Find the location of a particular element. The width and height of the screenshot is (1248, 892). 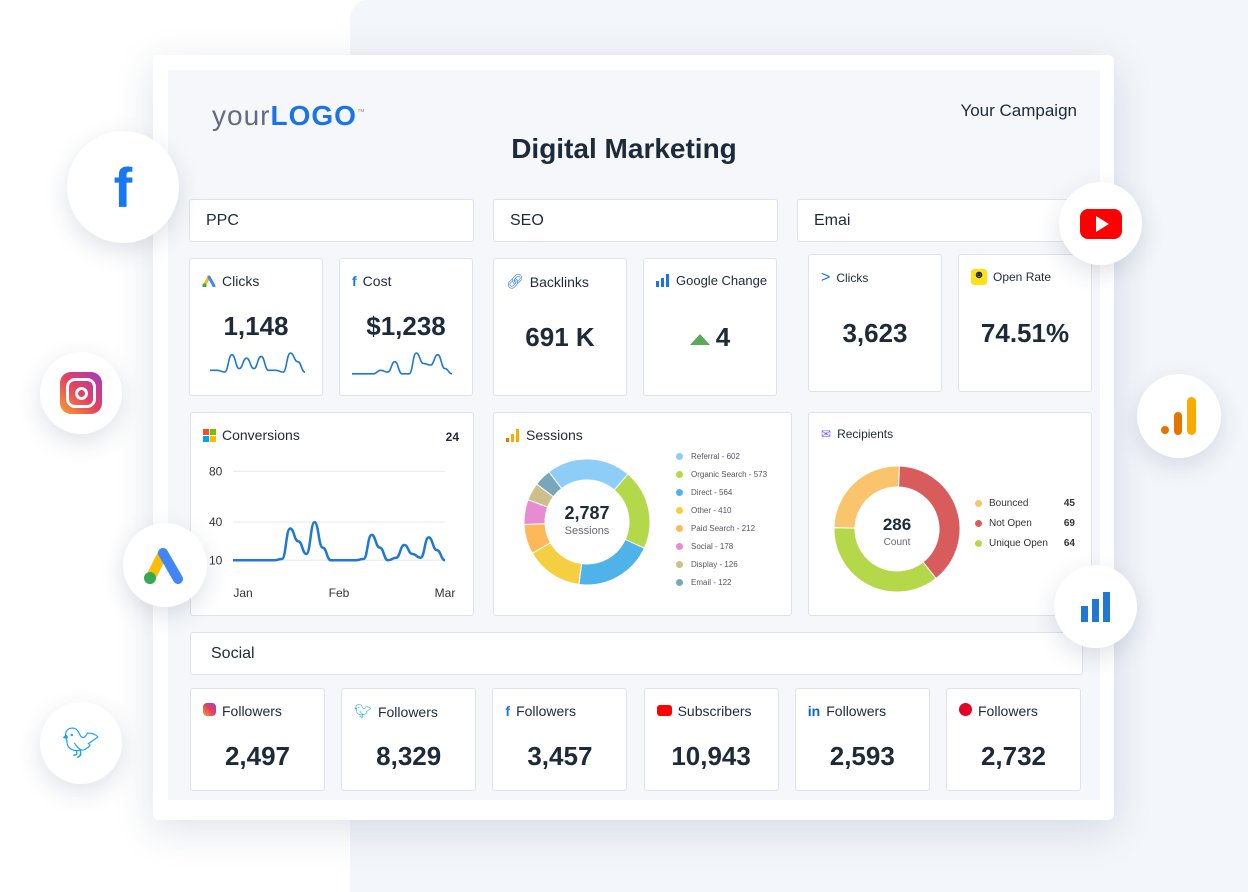

section-seo: SEO is located at coordinates (635, 220).